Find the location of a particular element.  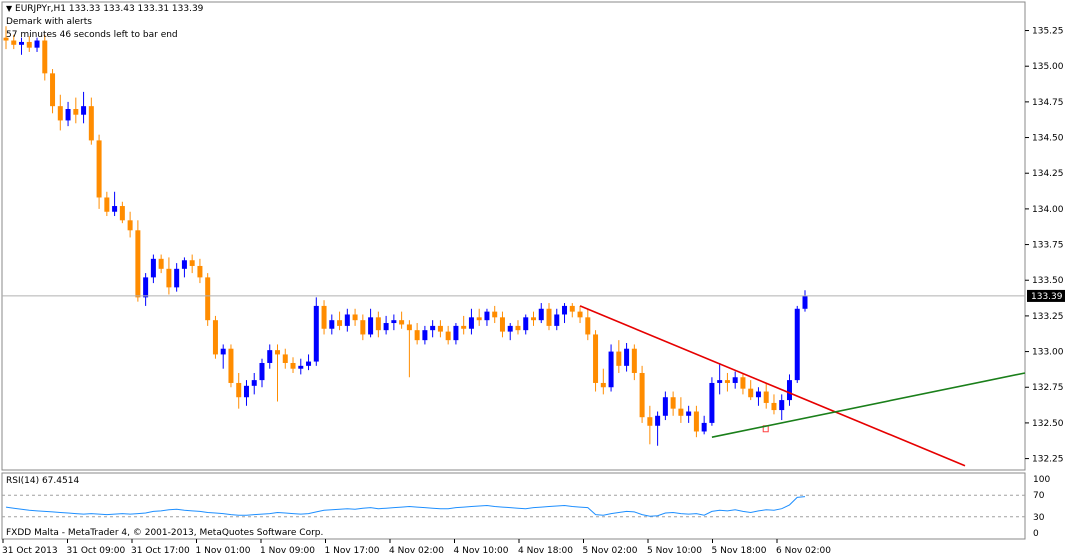

trendlines is located at coordinates (802, 386).